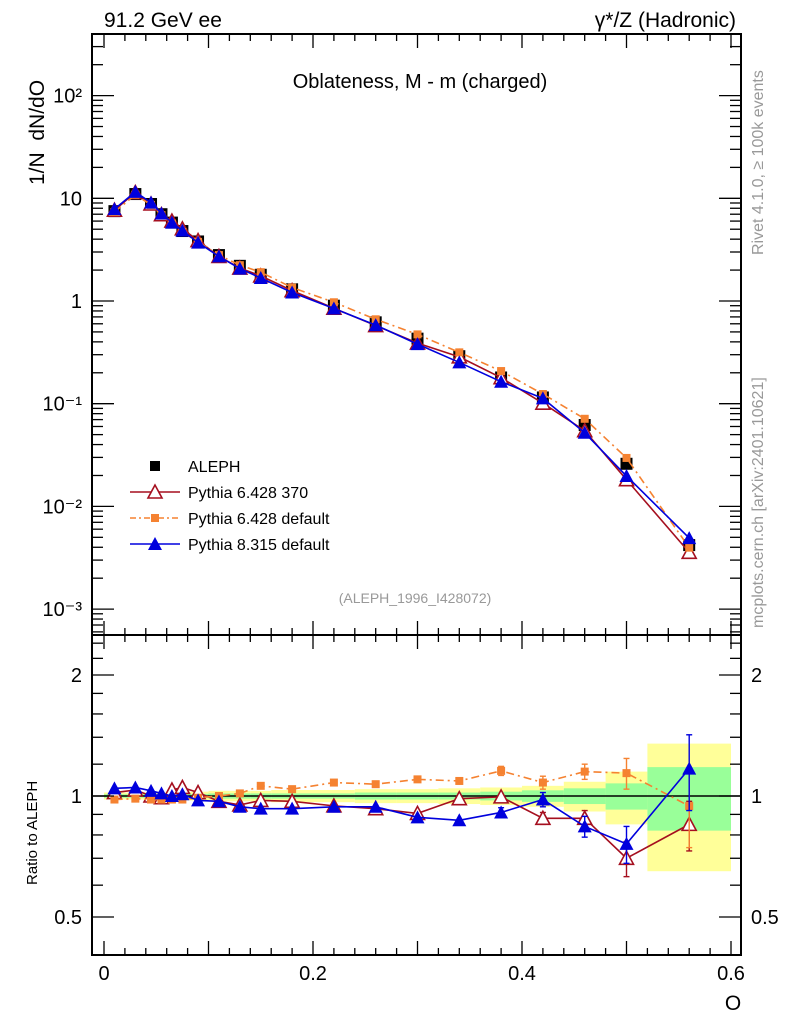  Describe the element at coordinates (63, 405) in the screenshot. I see `y-tick-label: 10⁻¹` at that location.